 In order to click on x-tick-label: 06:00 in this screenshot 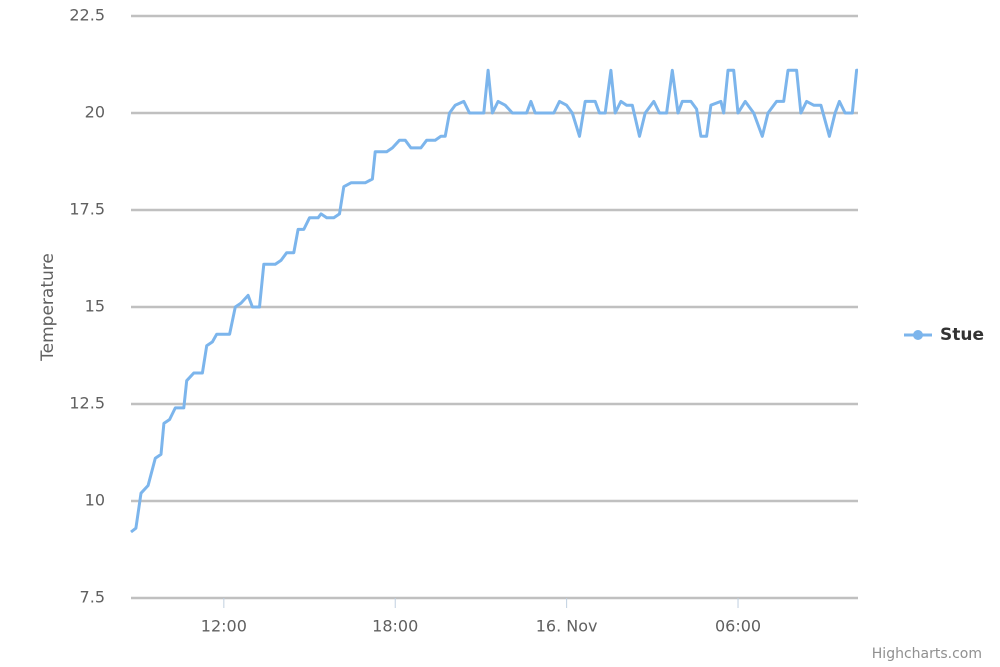, I will do `click(738, 626)`.